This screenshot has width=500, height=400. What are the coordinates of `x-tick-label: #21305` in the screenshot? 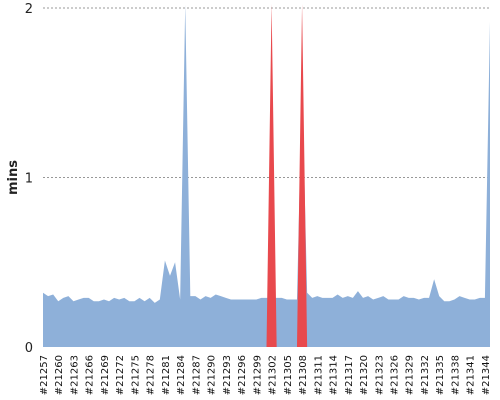 It's located at (288, 375).